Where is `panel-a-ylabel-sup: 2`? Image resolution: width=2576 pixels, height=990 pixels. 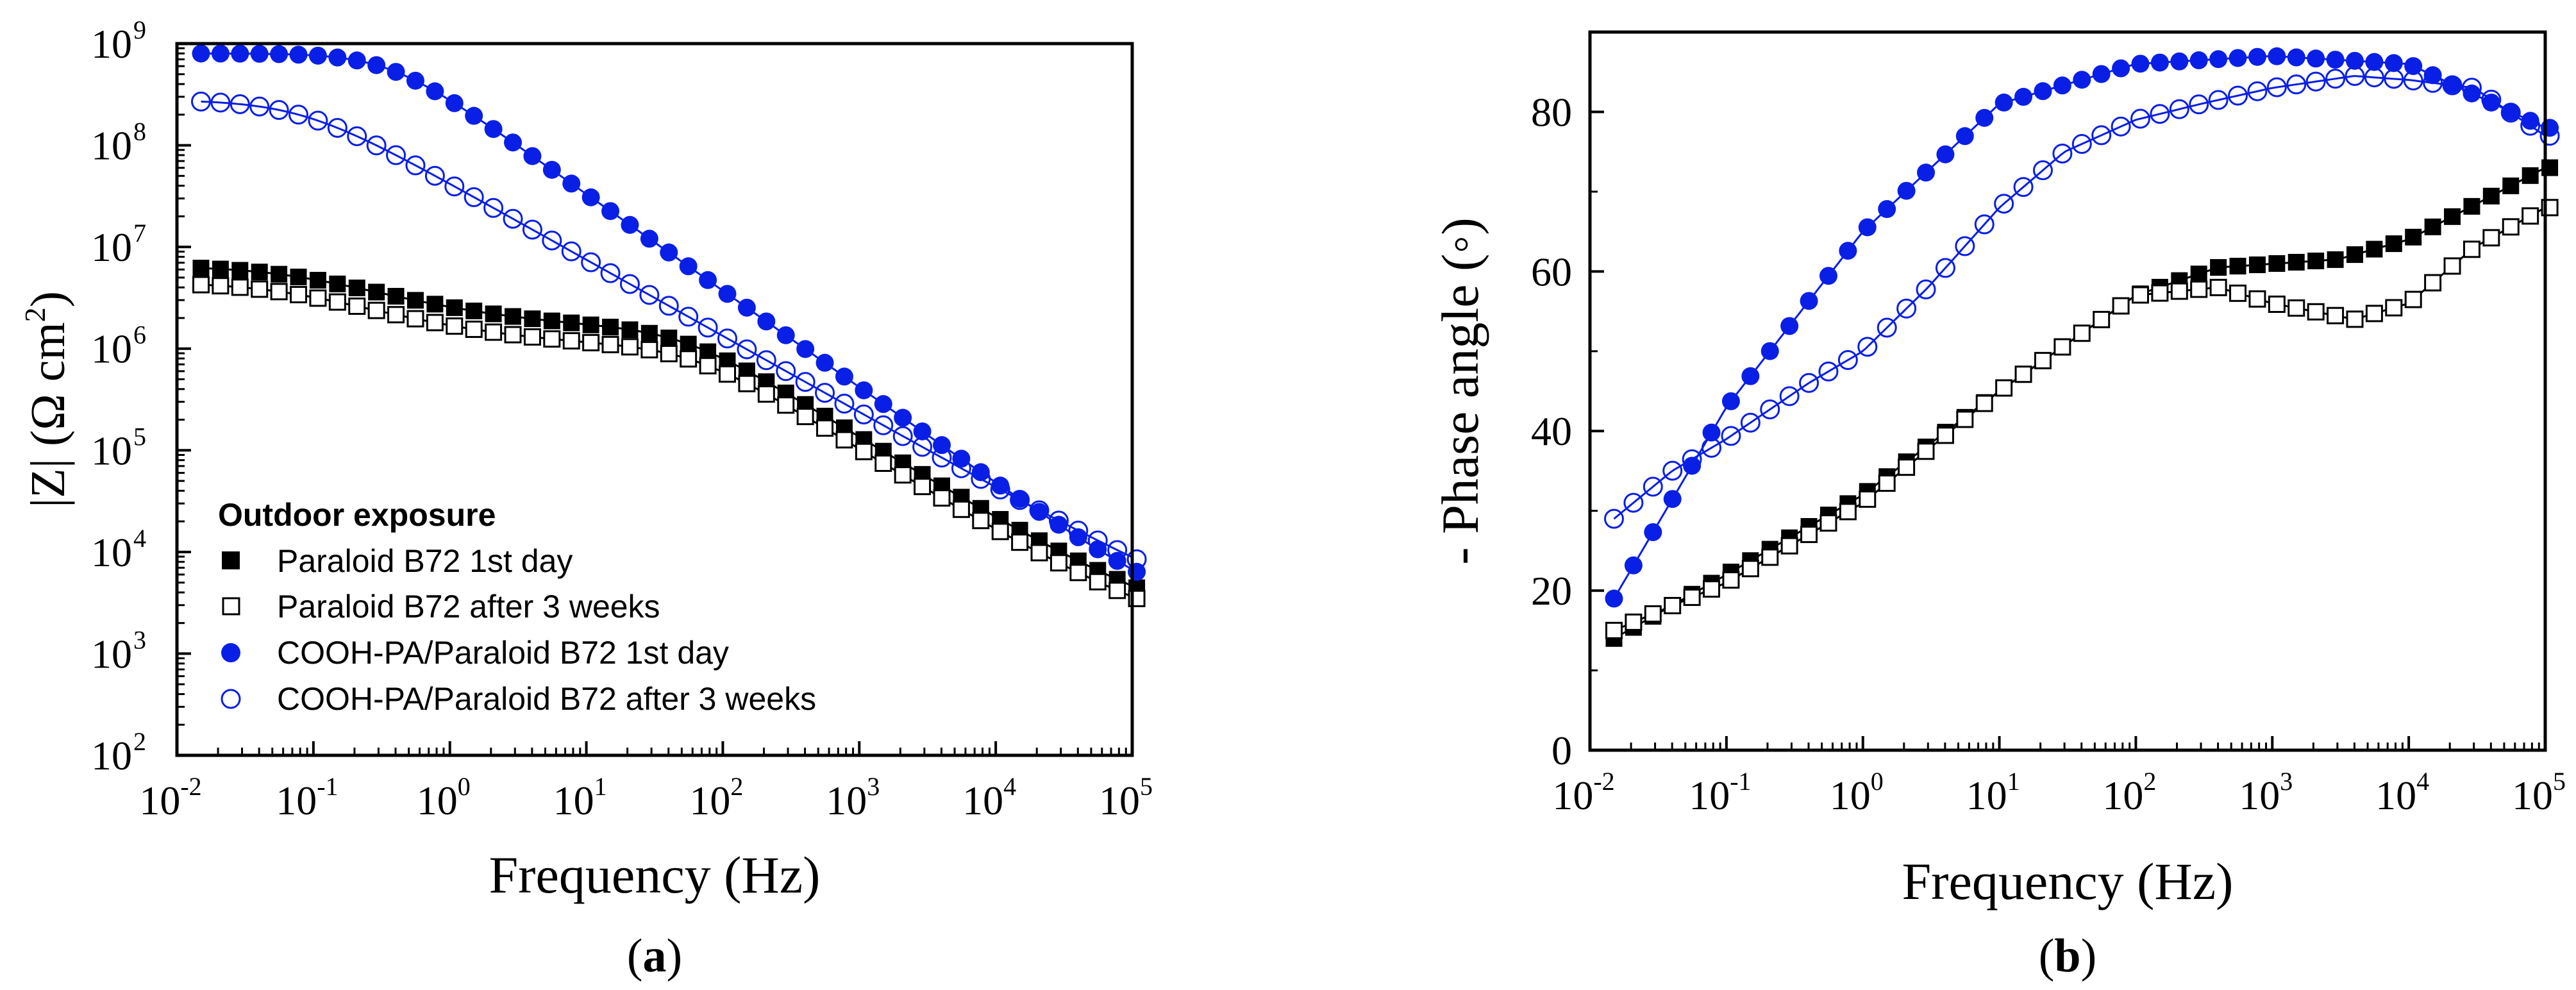
panel-a-ylabel-sup: 2 is located at coordinates (35, 314).